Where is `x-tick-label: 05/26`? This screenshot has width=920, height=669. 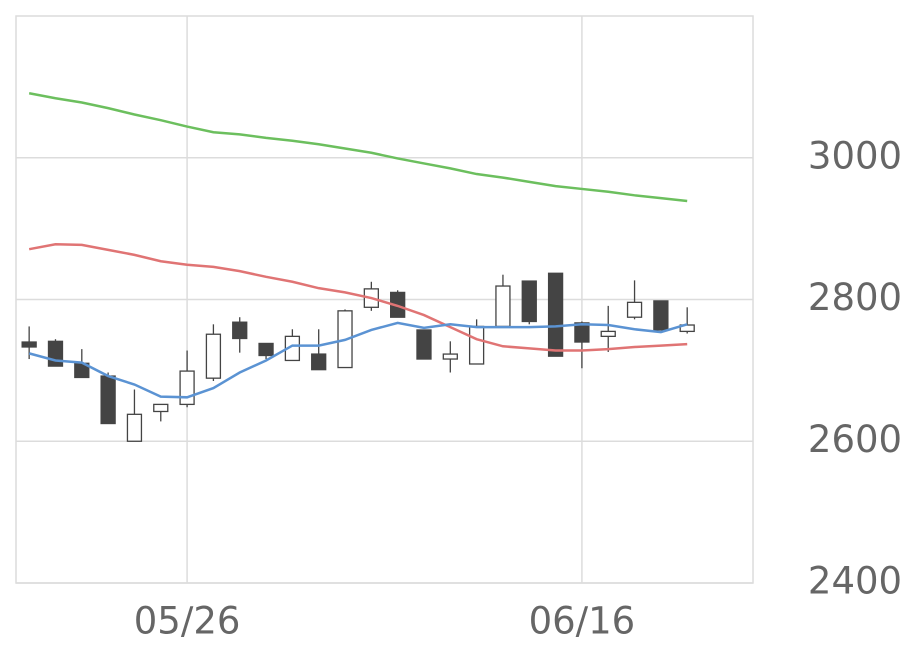
x-tick-label: 05/26 is located at coordinates (187, 621).